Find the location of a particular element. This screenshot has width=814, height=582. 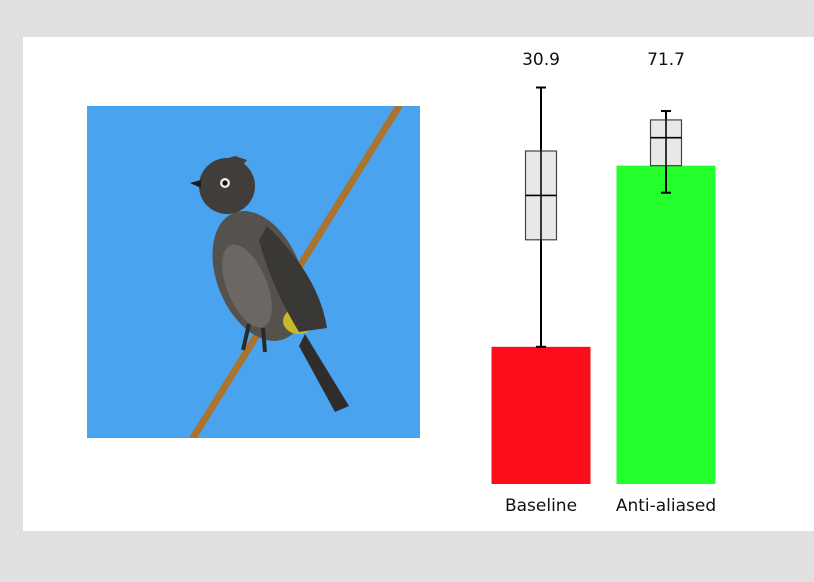

value-label-0: 30.9 is located at coordinates (541, 60).